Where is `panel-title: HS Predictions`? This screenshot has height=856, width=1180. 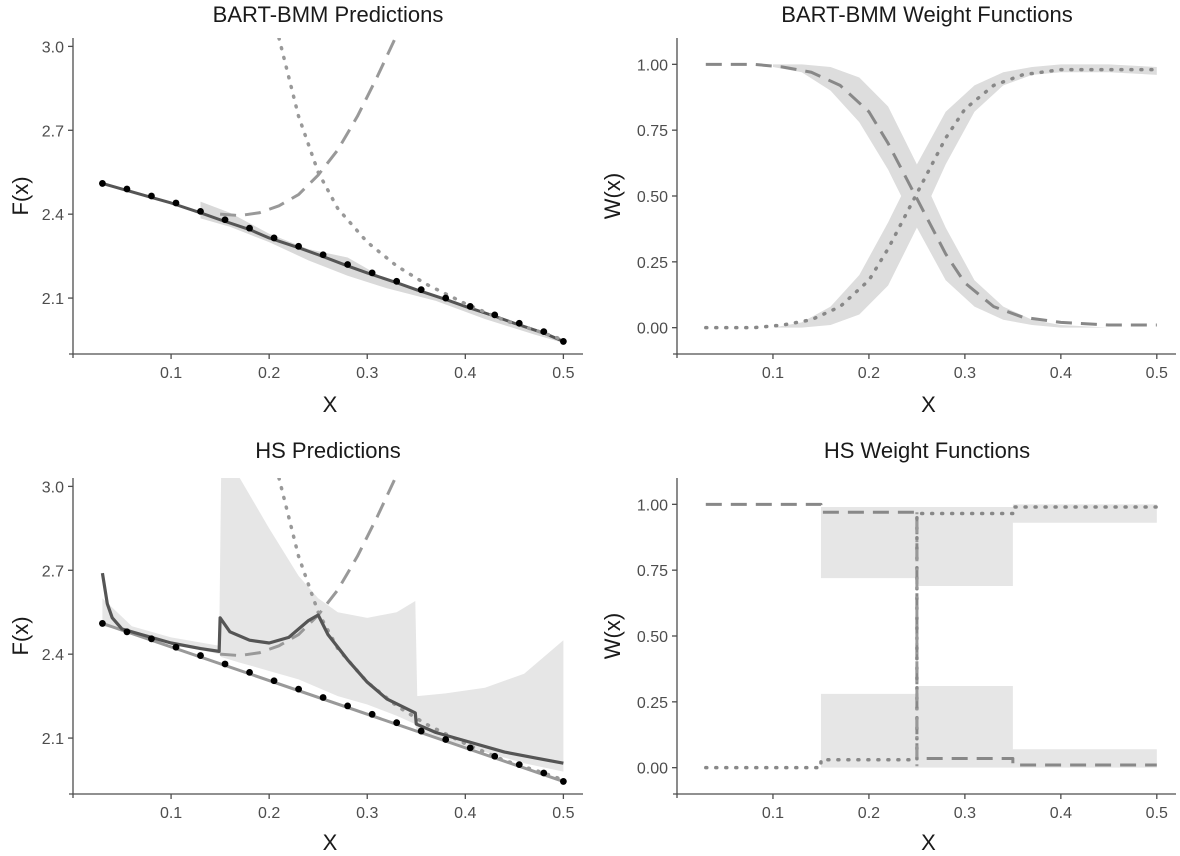
panel-title: HS Predictions is located at coordinates (328, 450).